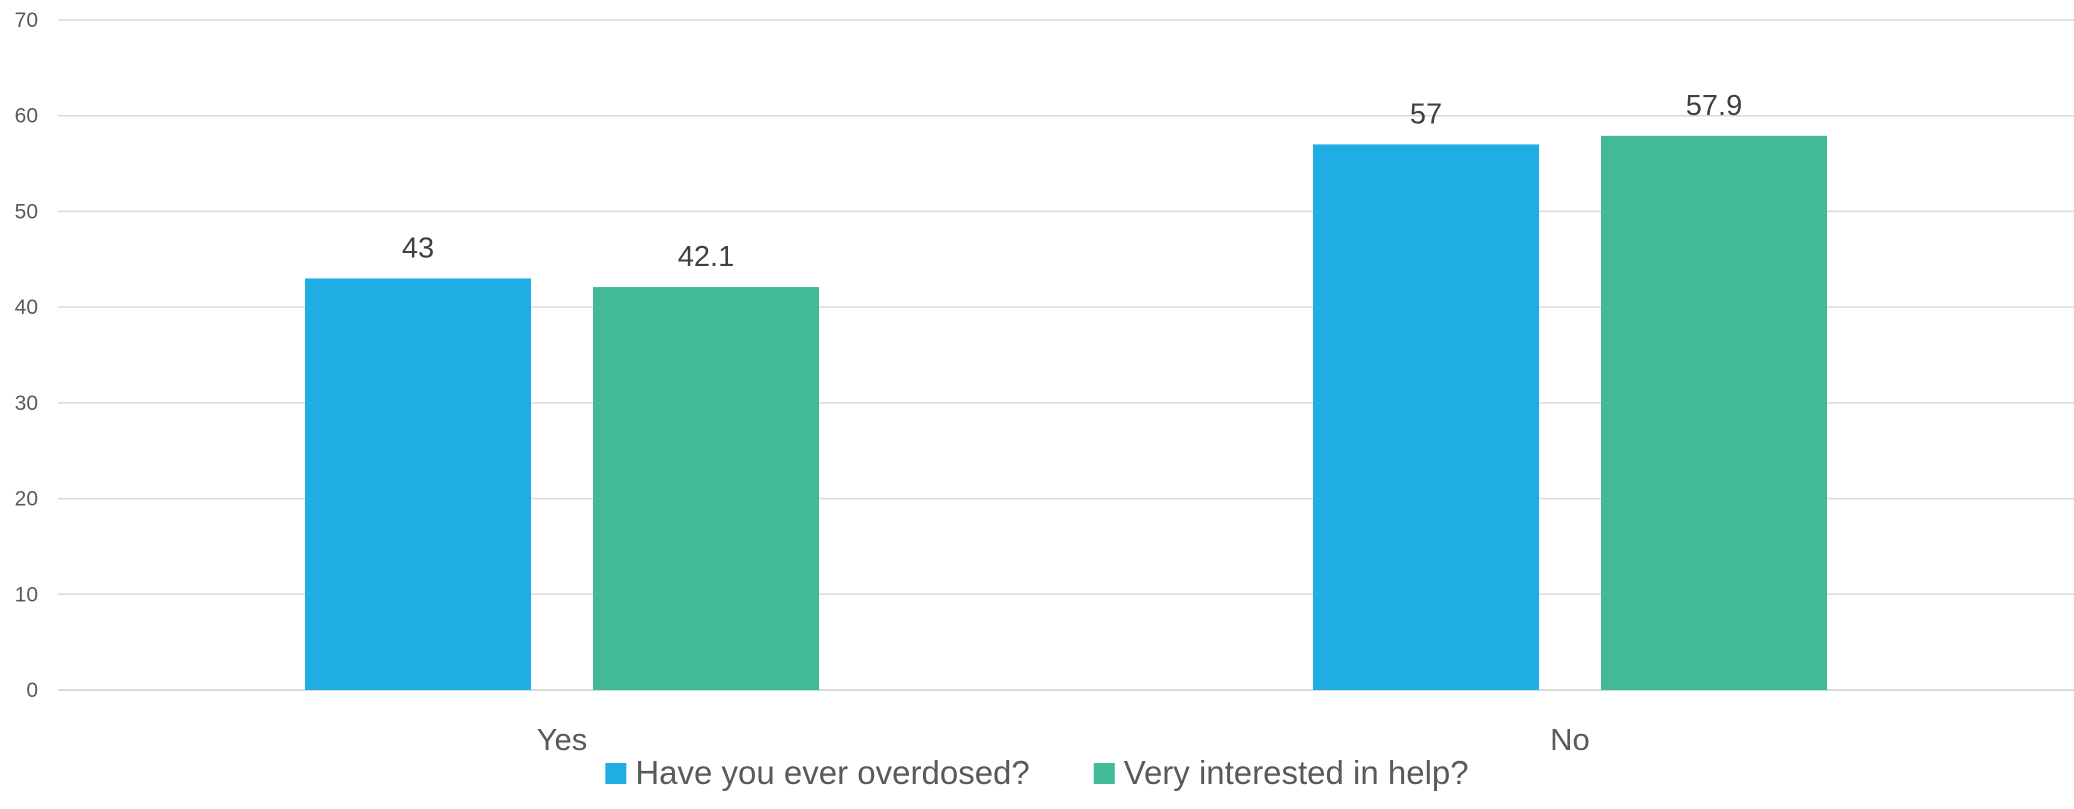 Image resolution: width=2074 pixels, height=809 pixels. I want to click on y-tick-label: 60, so click(26, 116).